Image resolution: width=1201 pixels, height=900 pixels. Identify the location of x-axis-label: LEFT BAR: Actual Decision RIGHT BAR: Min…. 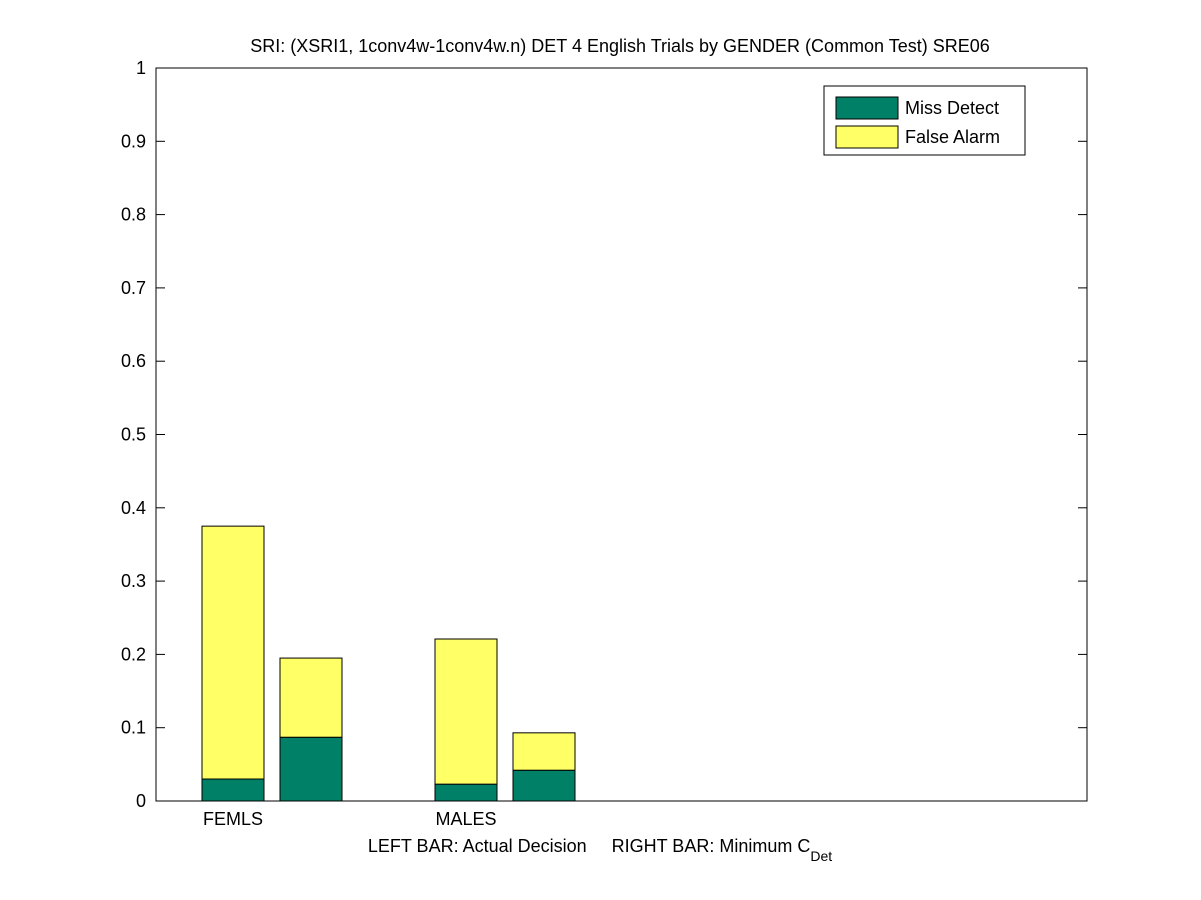
(600, 850).